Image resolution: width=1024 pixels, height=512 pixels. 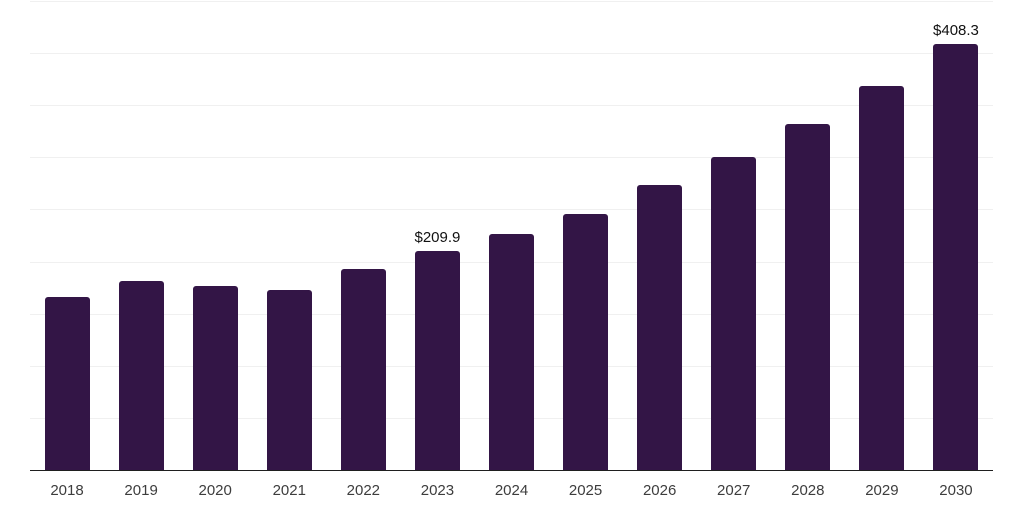 I want to click on bar-2024, so click(x=511, y=352).